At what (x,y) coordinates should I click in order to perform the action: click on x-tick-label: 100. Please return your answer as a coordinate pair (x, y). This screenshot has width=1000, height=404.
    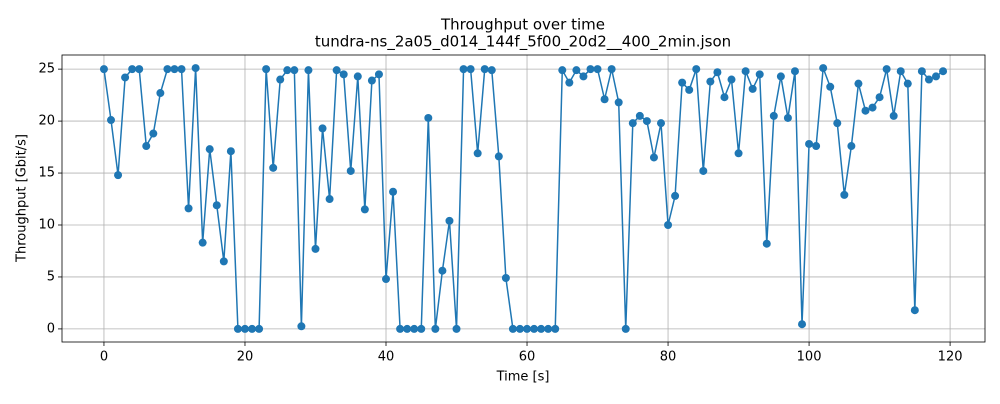
    Looking at the image, I should click on (809, 357).